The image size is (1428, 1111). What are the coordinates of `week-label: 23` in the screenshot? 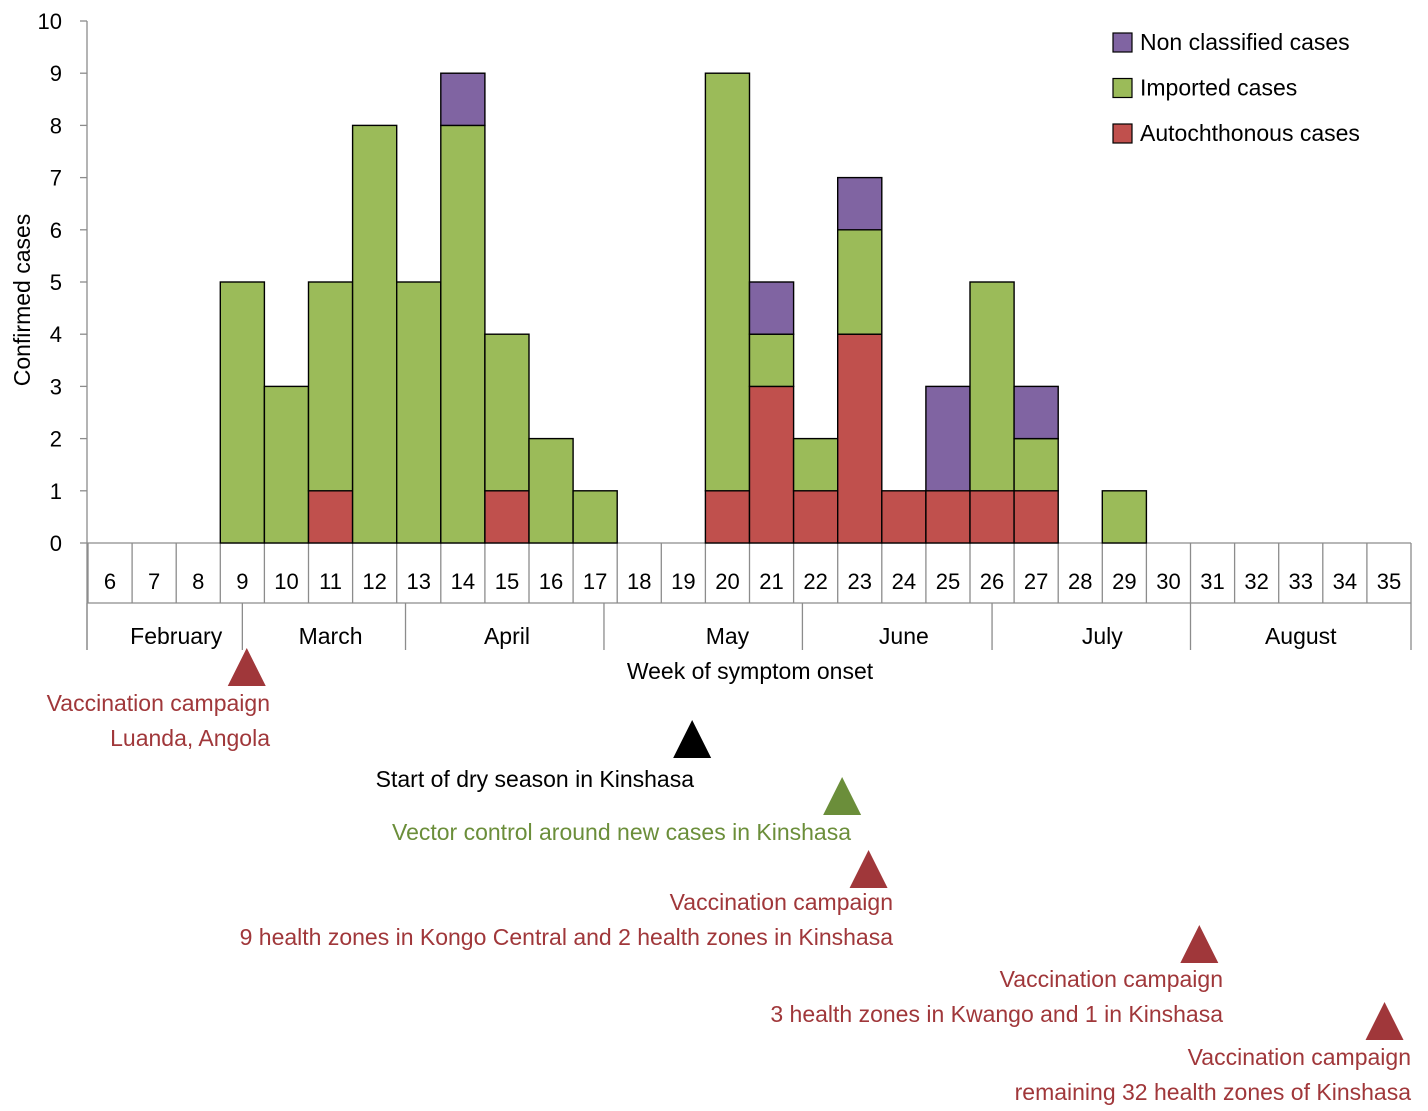 It's located at (860, 581).